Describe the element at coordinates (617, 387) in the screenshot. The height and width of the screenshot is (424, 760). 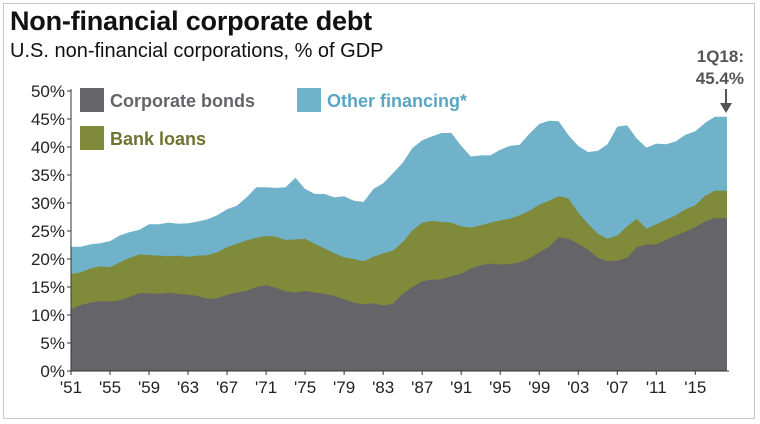
I see `x-tick-label: '07` at that location.